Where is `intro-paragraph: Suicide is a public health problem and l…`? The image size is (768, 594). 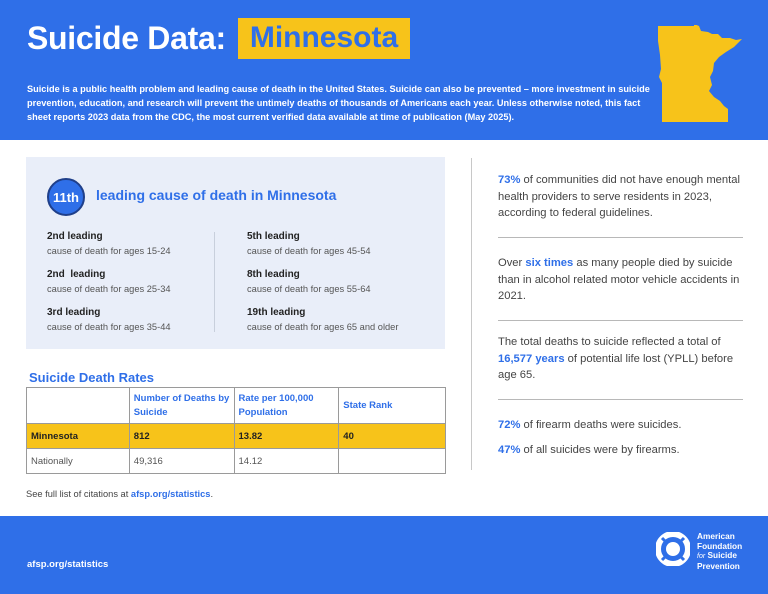
intro-paragraph: Suicide is a public health problem and l… is located at coordinates (338, 103).